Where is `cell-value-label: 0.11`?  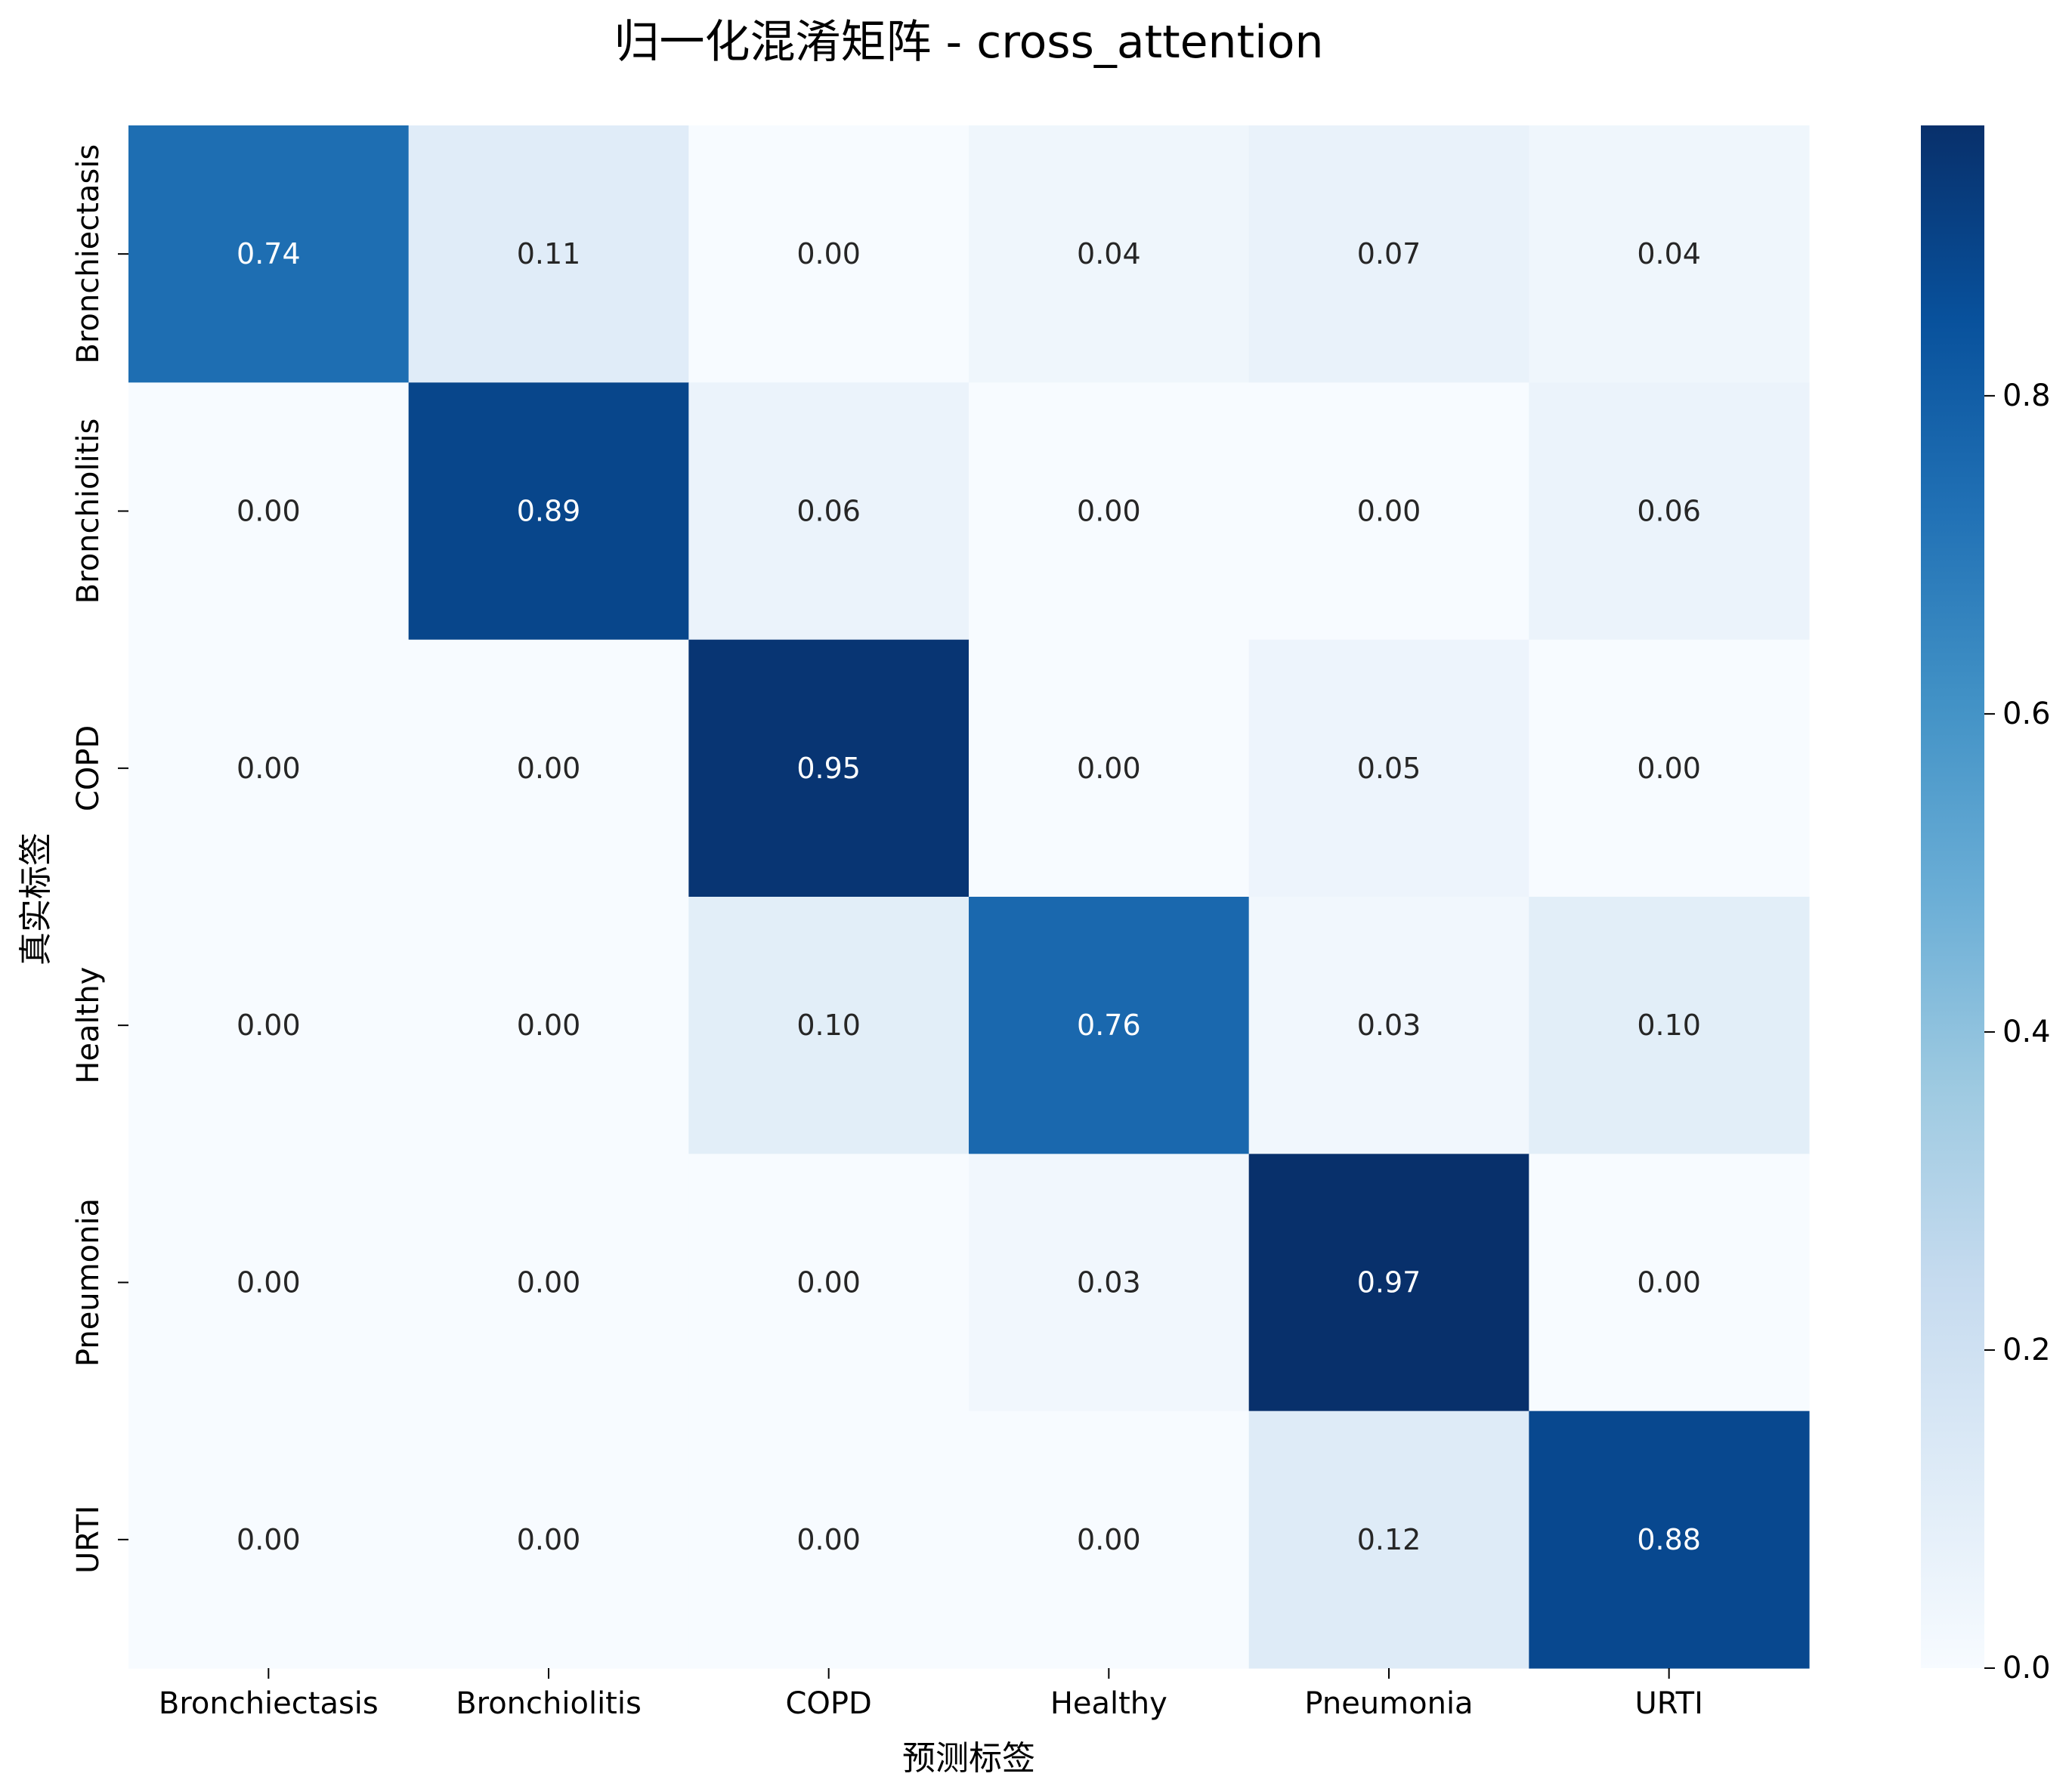 cell-value-label: 0.11 is located at coordinates (549, 254).